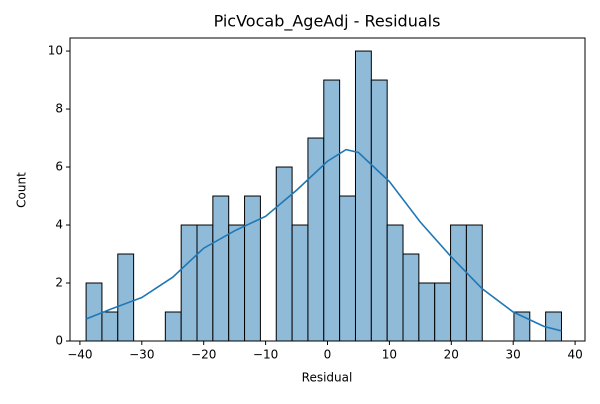  I want to click on x-tick-label: 10, so click(389, 355).